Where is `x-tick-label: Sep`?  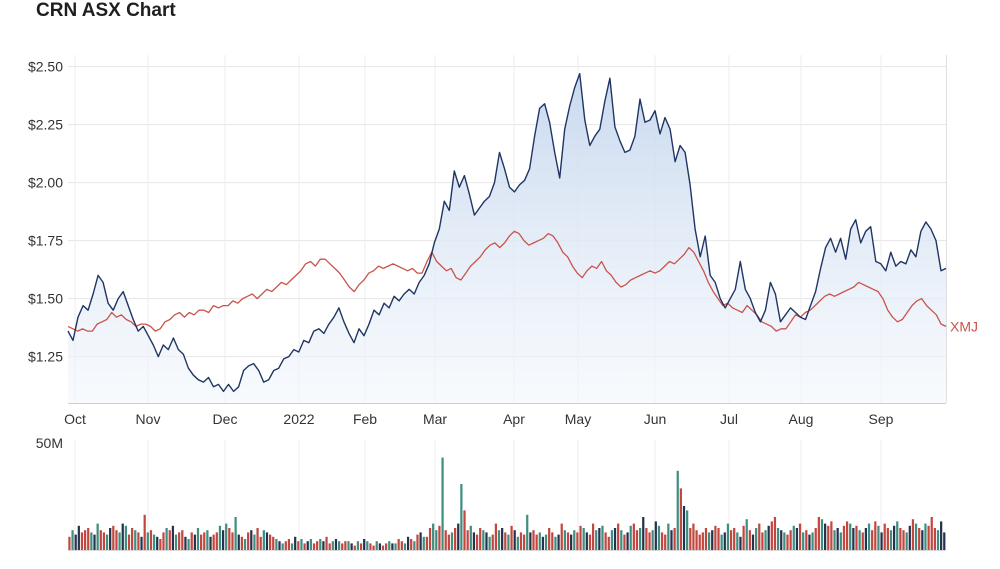
x-tick-label: Sep is located at coordinates (881, 419).